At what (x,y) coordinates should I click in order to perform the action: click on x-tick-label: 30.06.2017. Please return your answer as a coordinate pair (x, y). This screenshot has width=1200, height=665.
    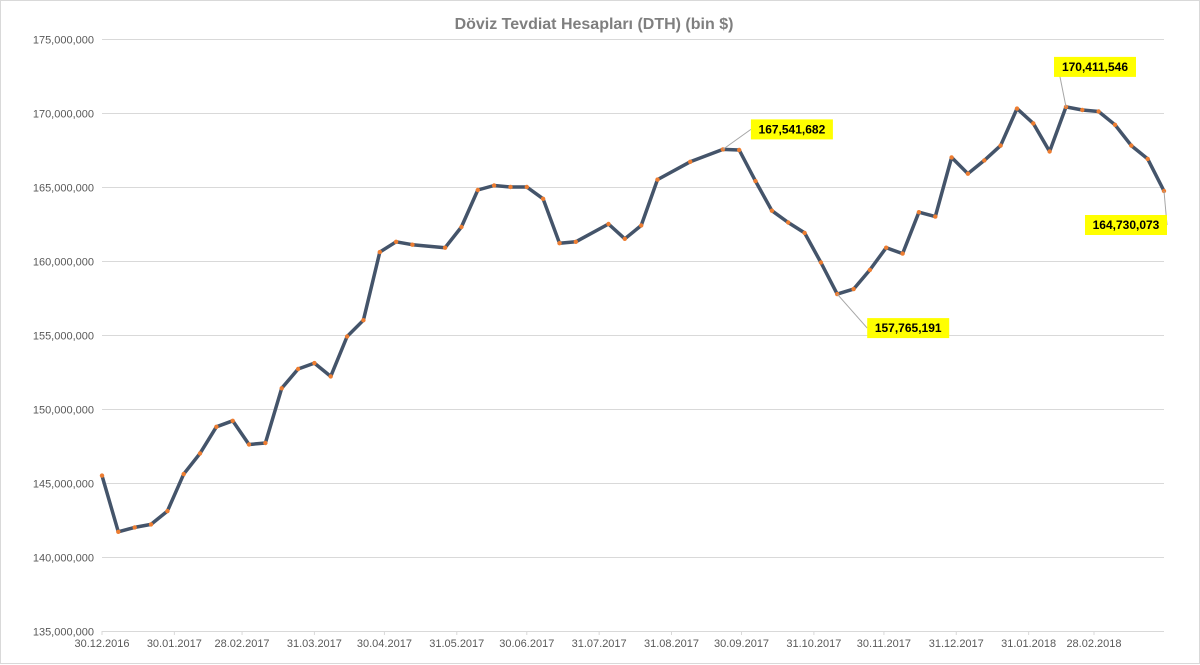
    Looking at the image, I should click on (526, 644).